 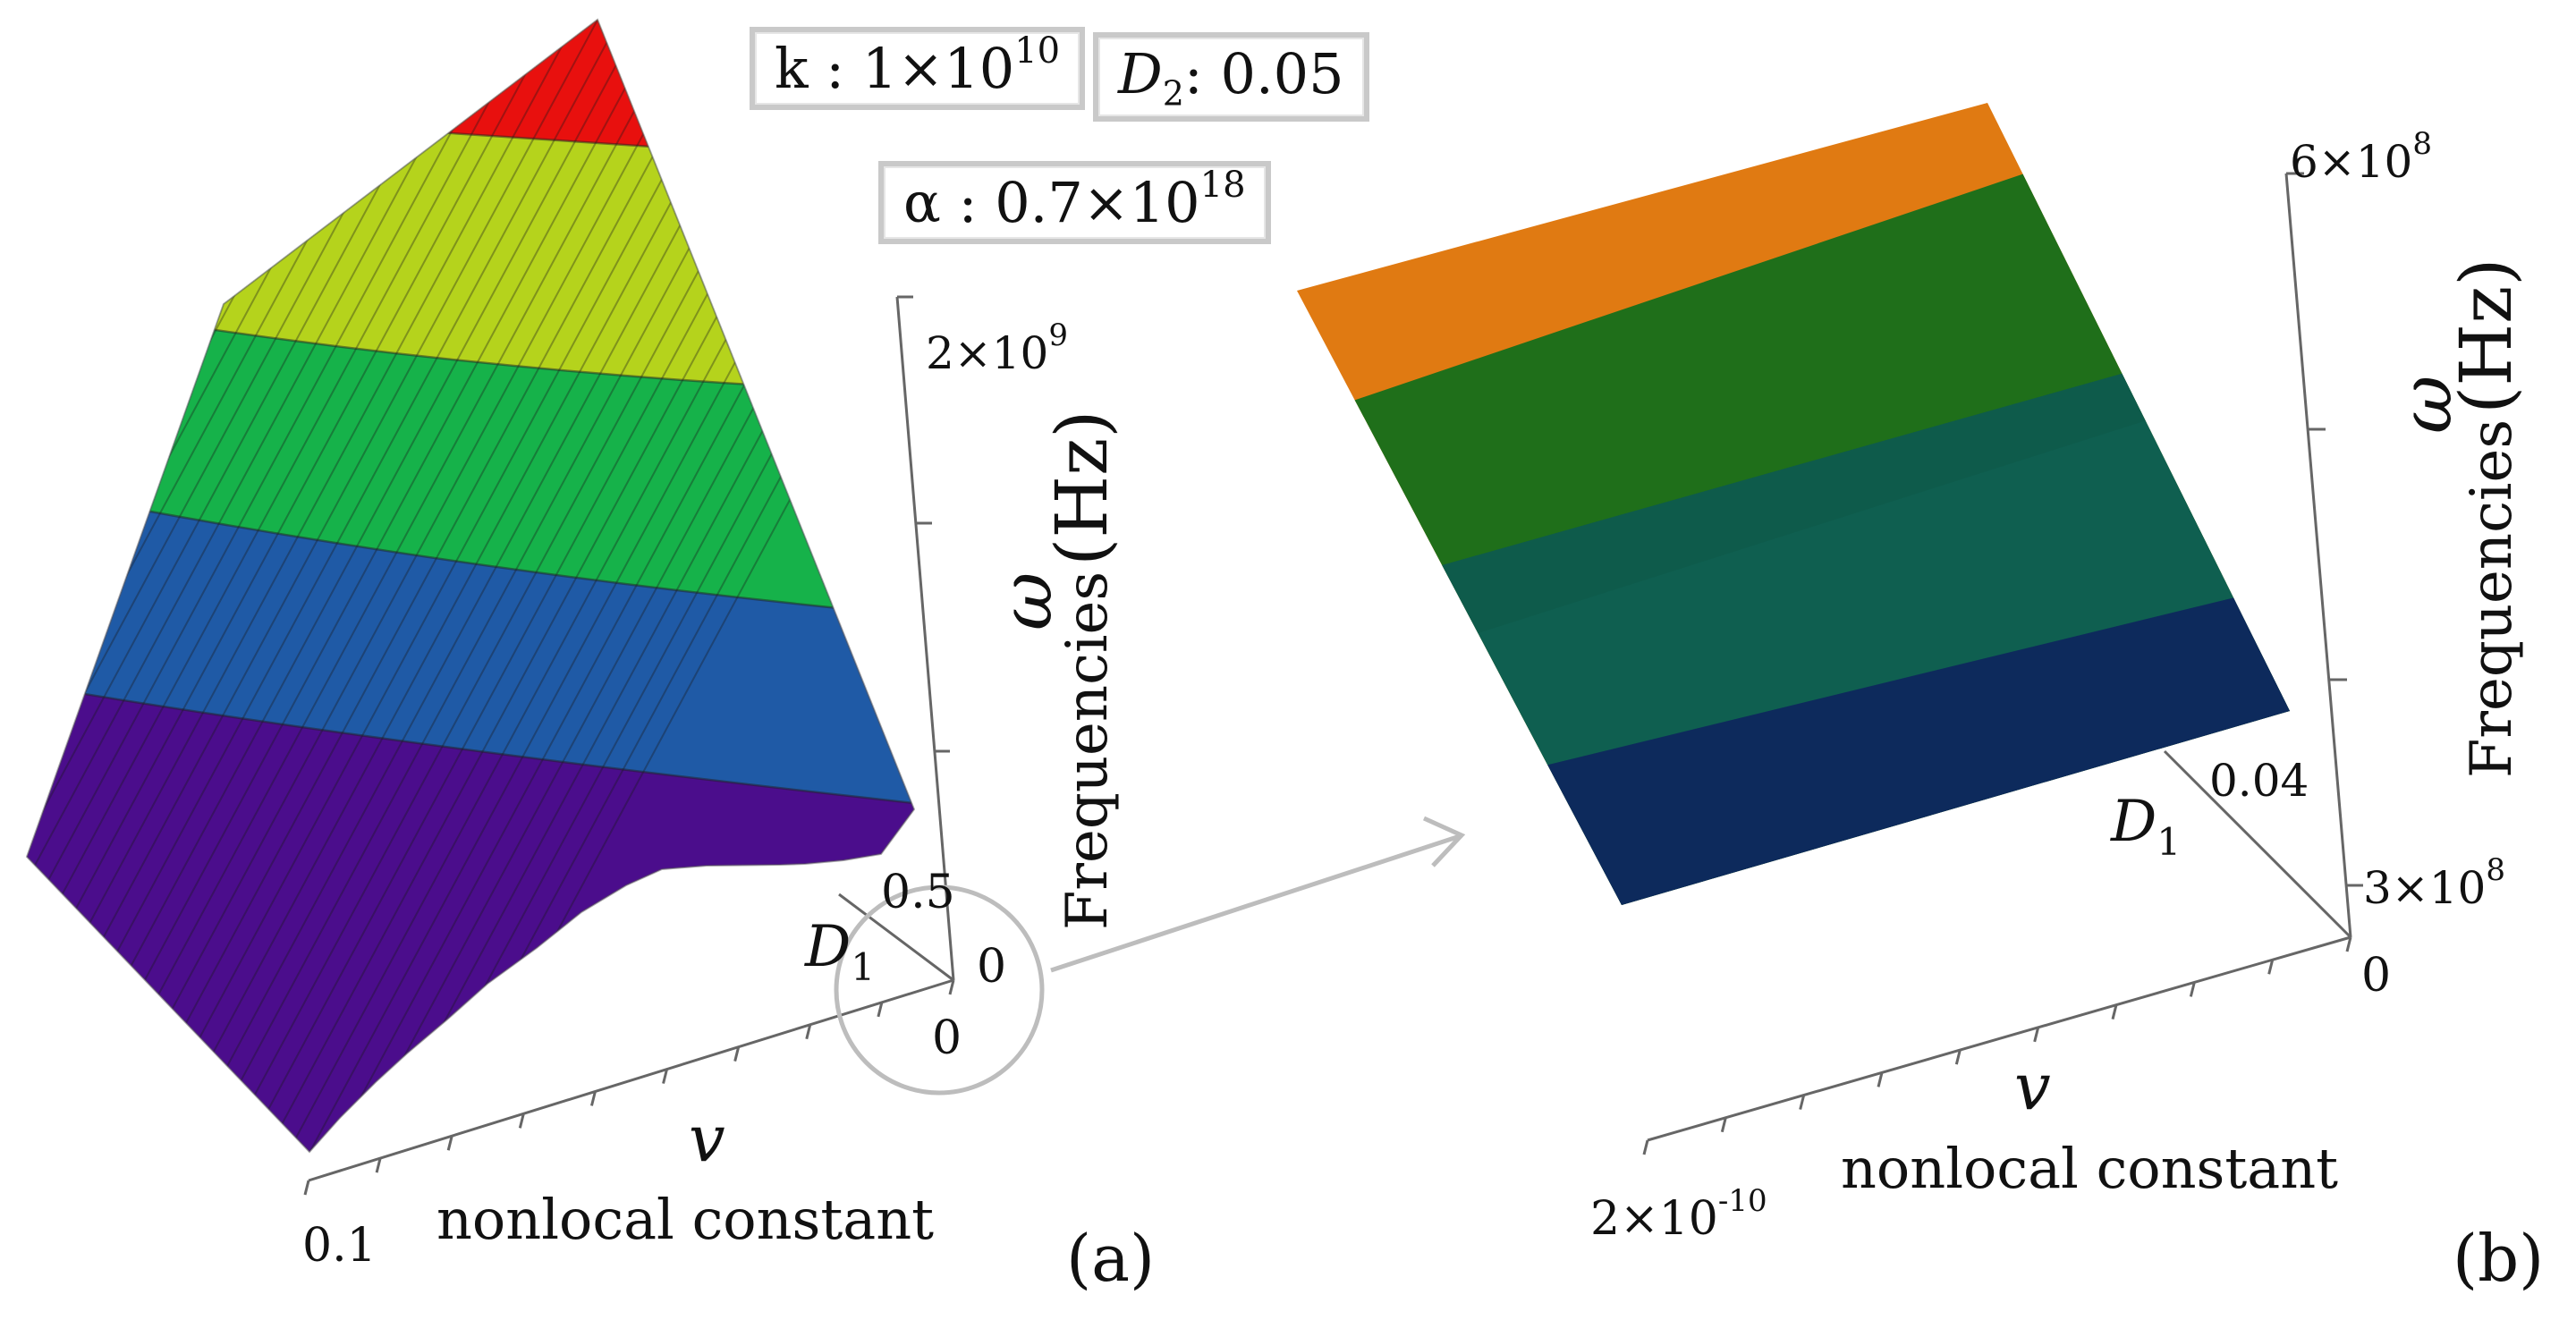 What do you see at coordinates (997, 348) in the screenshot?
I see `a-z-tick-top: 2×10⁹` at bounding box center [997, 348].